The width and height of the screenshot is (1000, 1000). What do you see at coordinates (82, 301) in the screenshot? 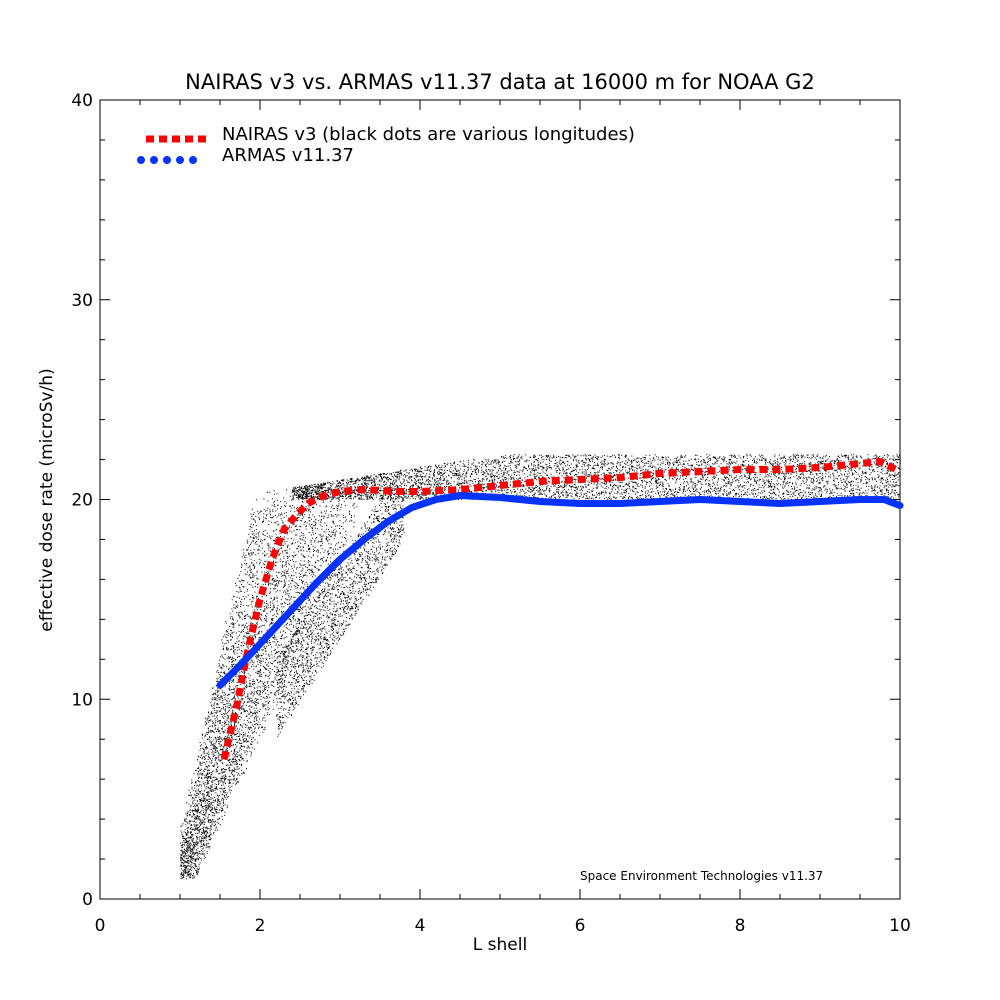
I see `y-tick-label: 30` at bounding box center [82, 301].